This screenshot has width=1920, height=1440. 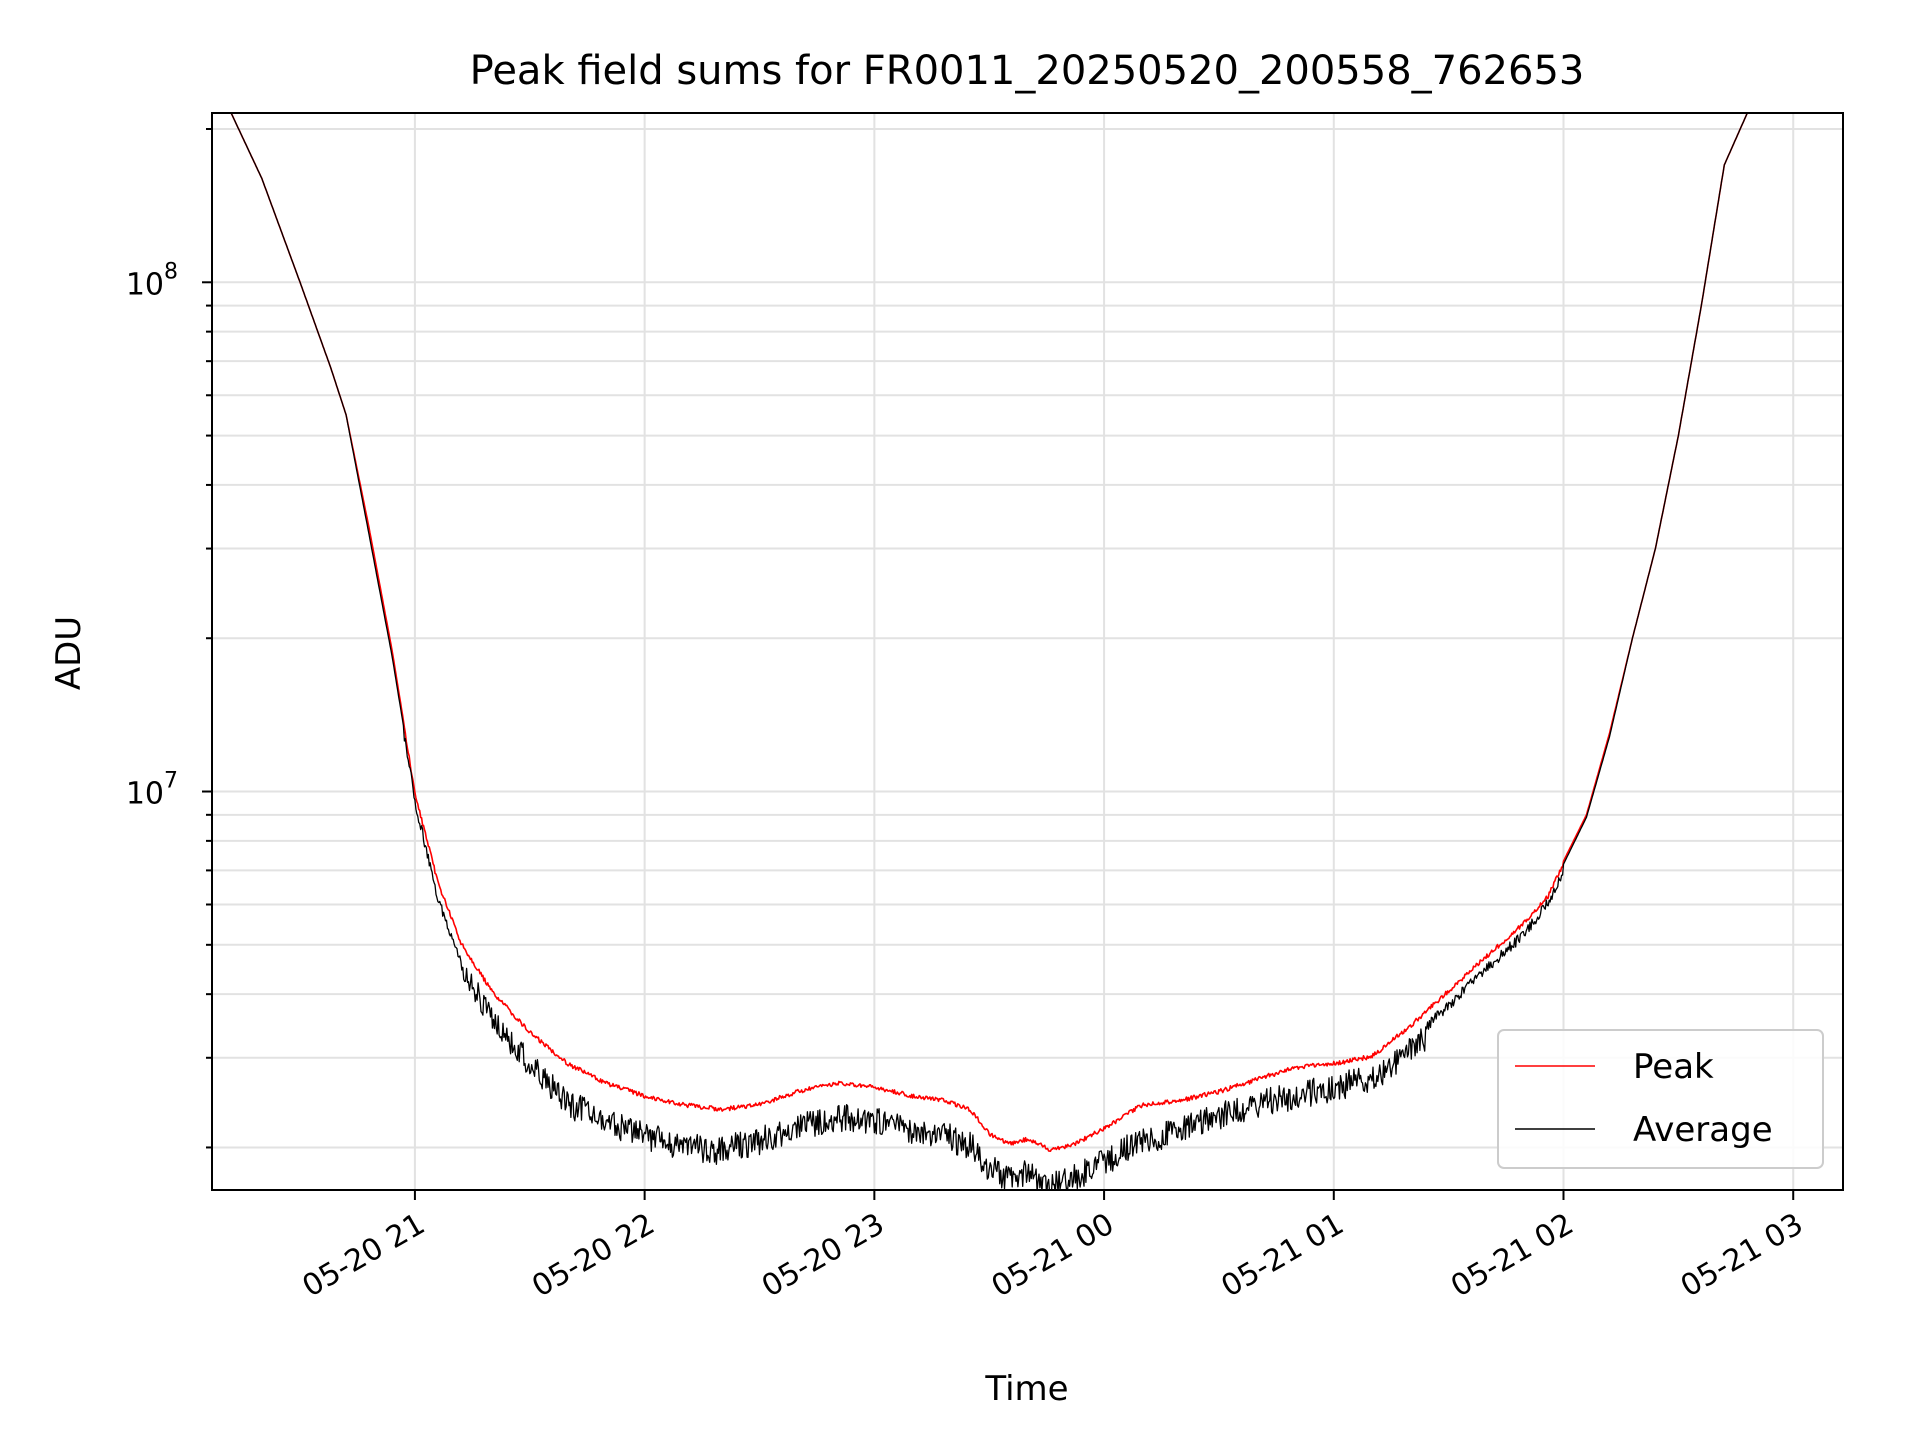 I want to click on legend: Peak Average, so click(x=1660, y=1099).